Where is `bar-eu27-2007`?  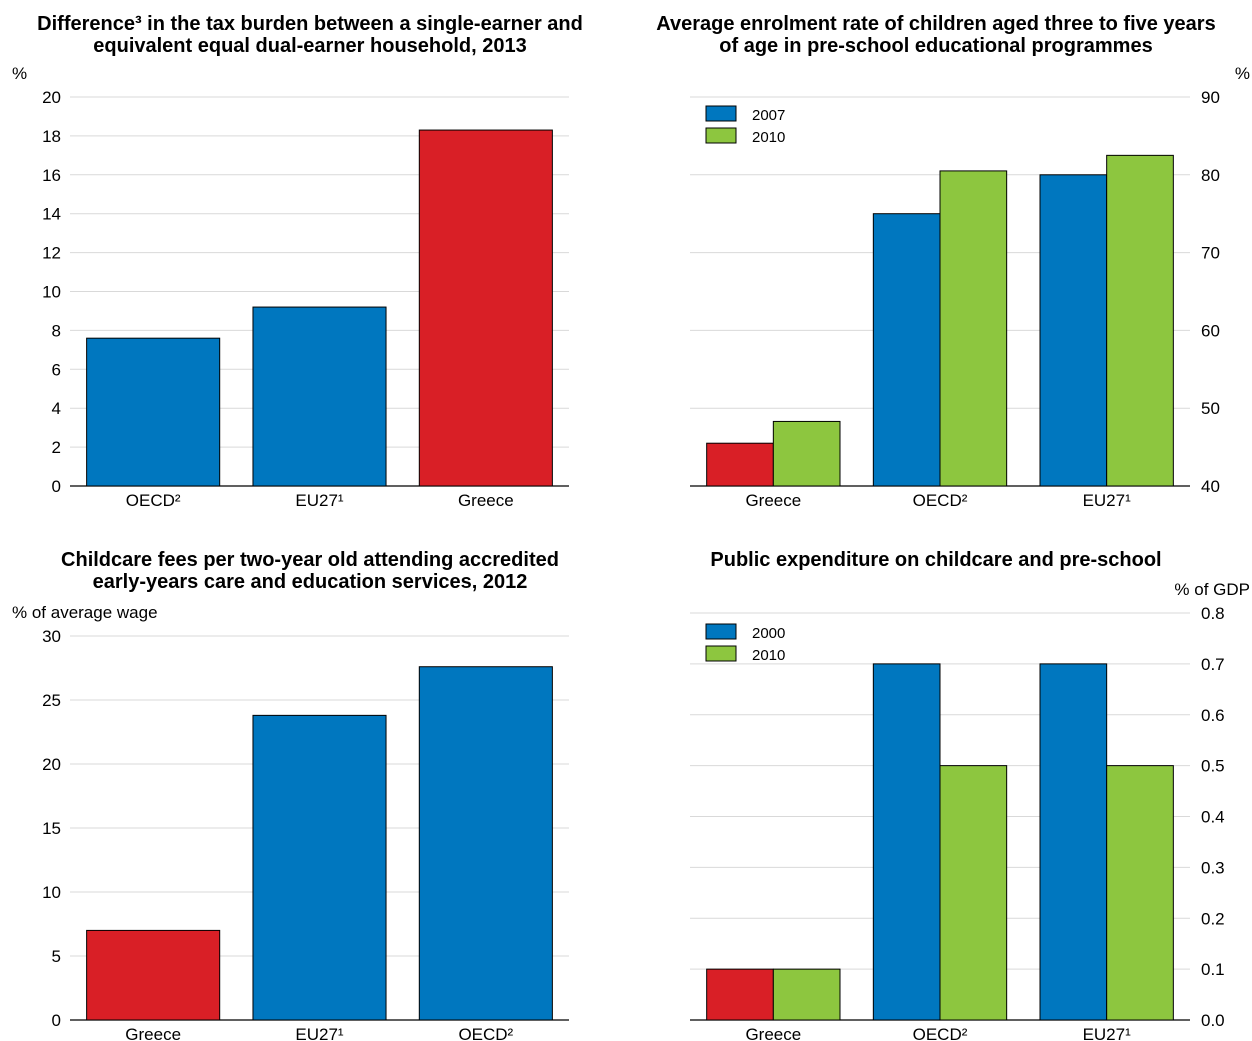
bar-eu27-2007 is located at coordinates (1073, 330).